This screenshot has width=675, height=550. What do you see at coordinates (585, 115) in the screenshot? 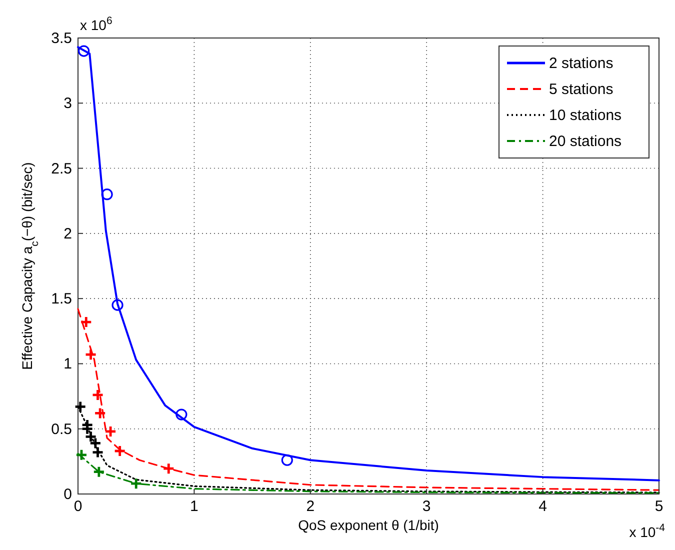
I see `legend-label: 10 stations` at bounding box center [585, 115].